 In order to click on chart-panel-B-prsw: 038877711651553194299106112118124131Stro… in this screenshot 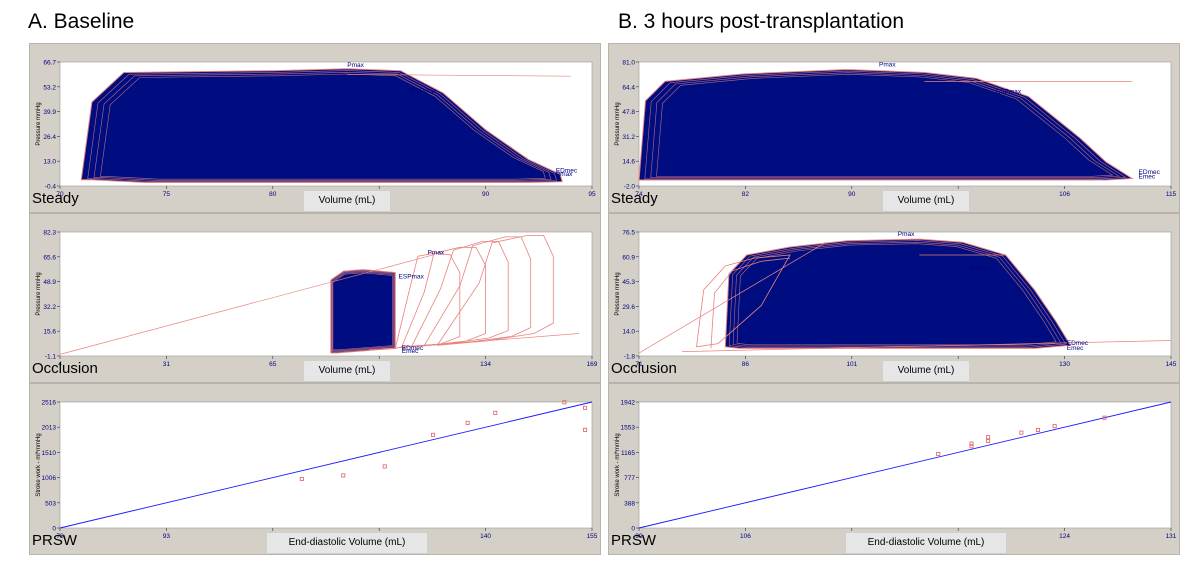, I will do `click(894, 469)`.